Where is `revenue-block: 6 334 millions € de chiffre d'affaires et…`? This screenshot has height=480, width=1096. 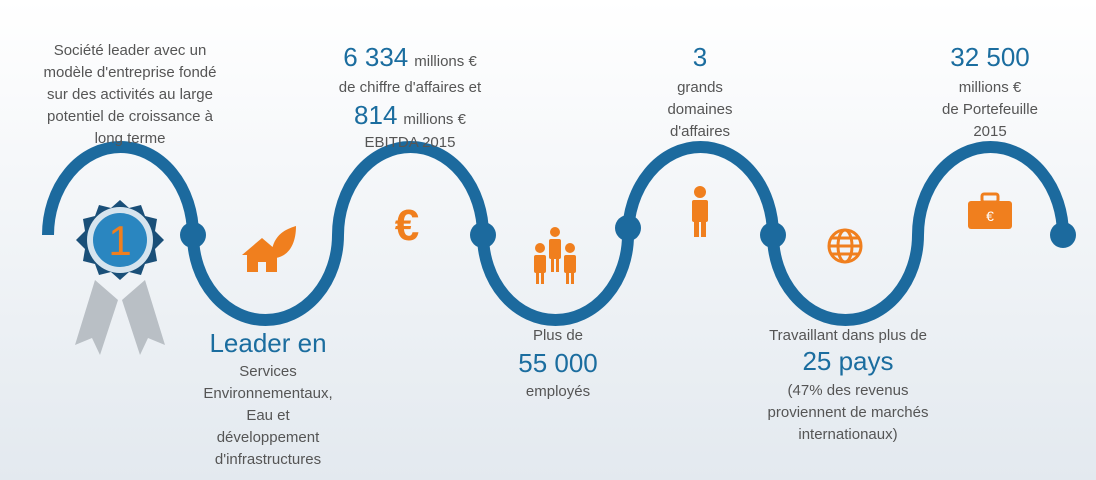 revenue-block: 6 334 millions € de chiffre d'affaires et… is located at coordinates (410, 96).